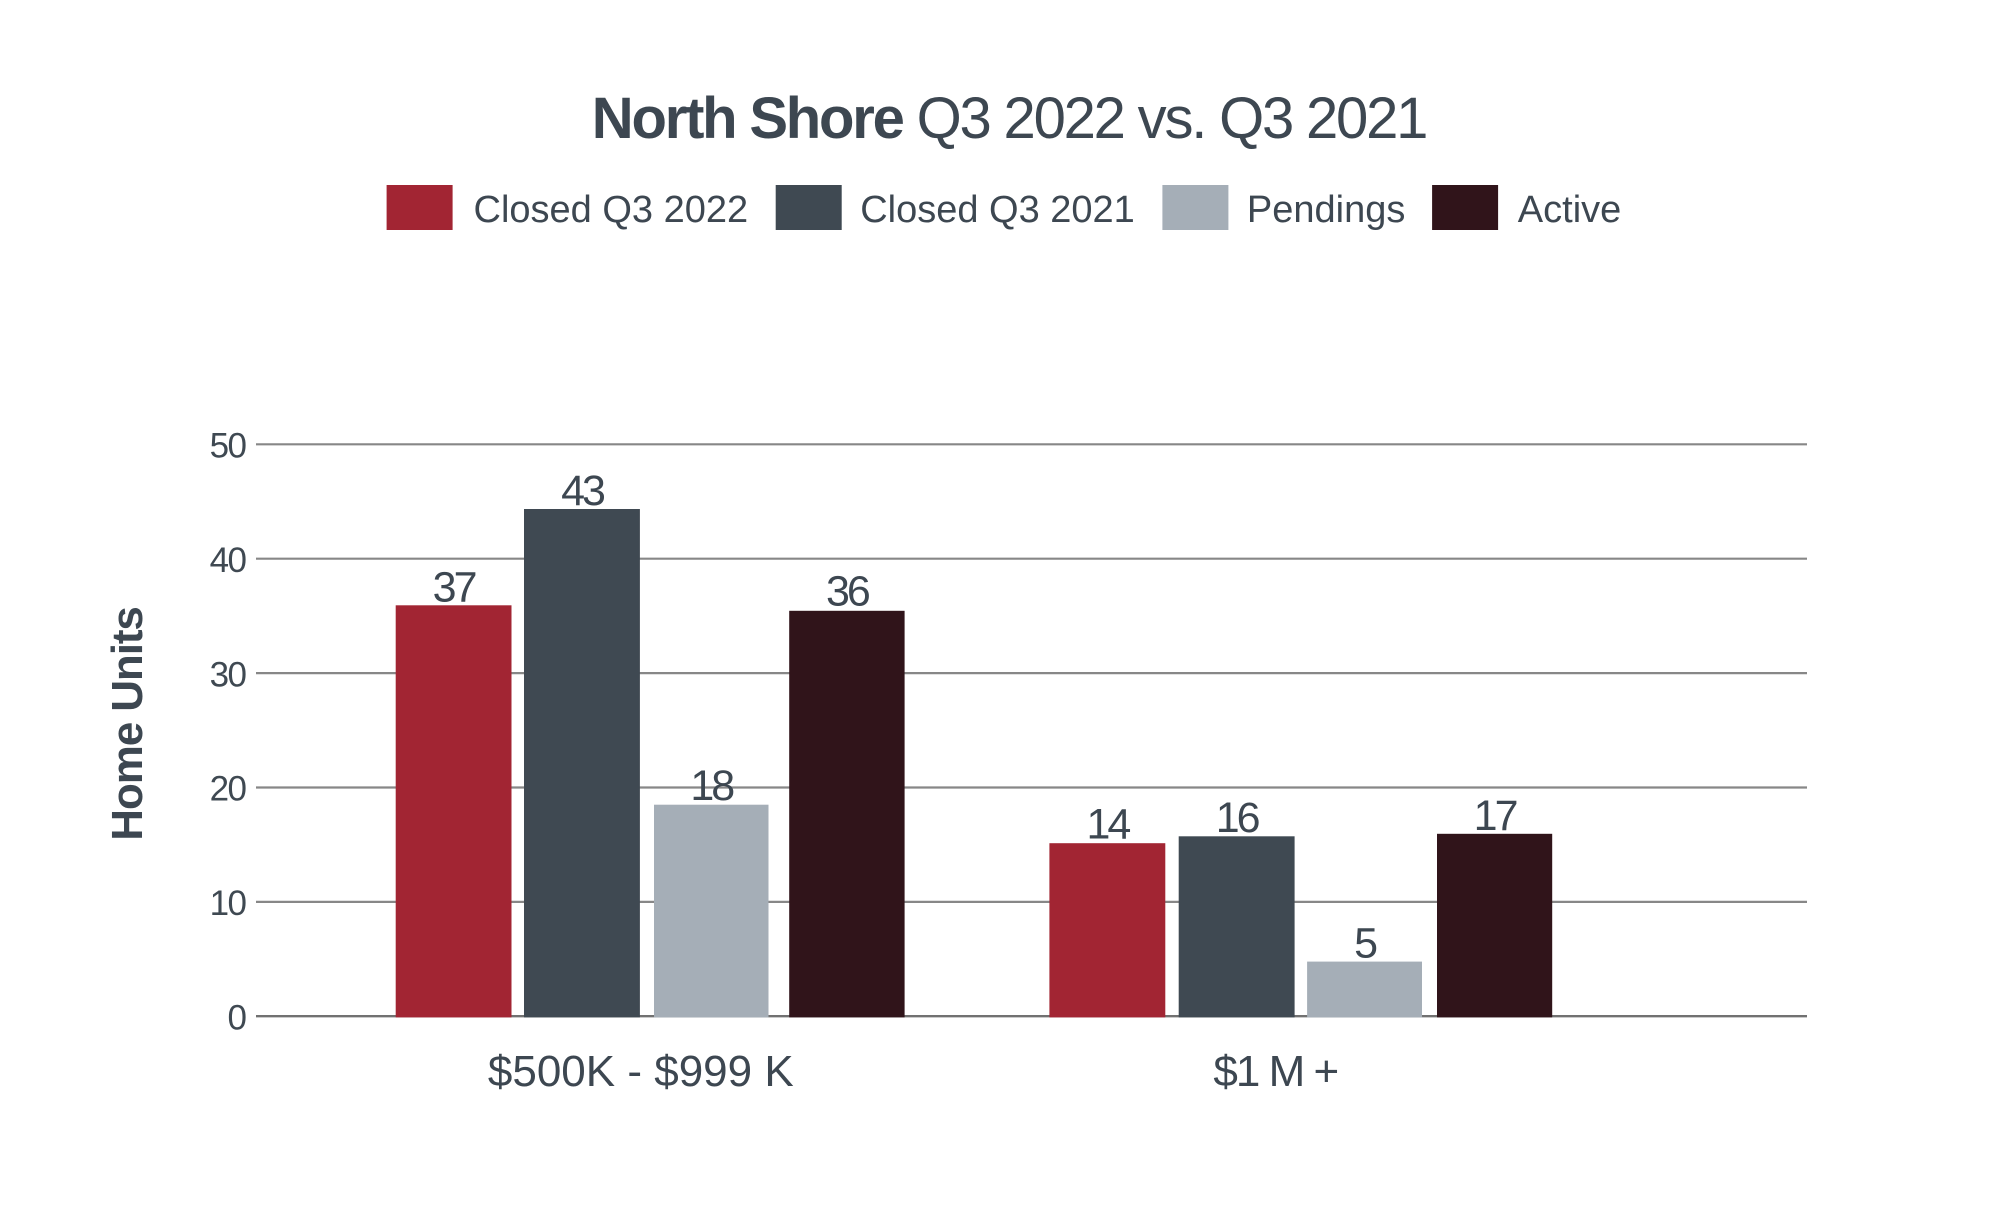 The image size is (2012, 1222). What do you see at coordinates (228, 446) in the screenshot?
I see `svg-text: 50` at bounding box center [228, 446].